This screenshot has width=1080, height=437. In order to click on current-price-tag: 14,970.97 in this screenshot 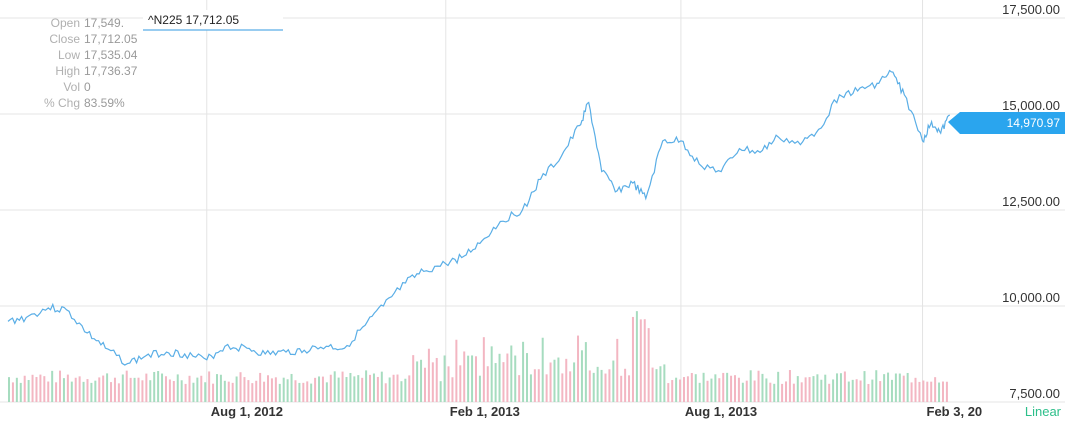, I will do `click(1006, 123)`.